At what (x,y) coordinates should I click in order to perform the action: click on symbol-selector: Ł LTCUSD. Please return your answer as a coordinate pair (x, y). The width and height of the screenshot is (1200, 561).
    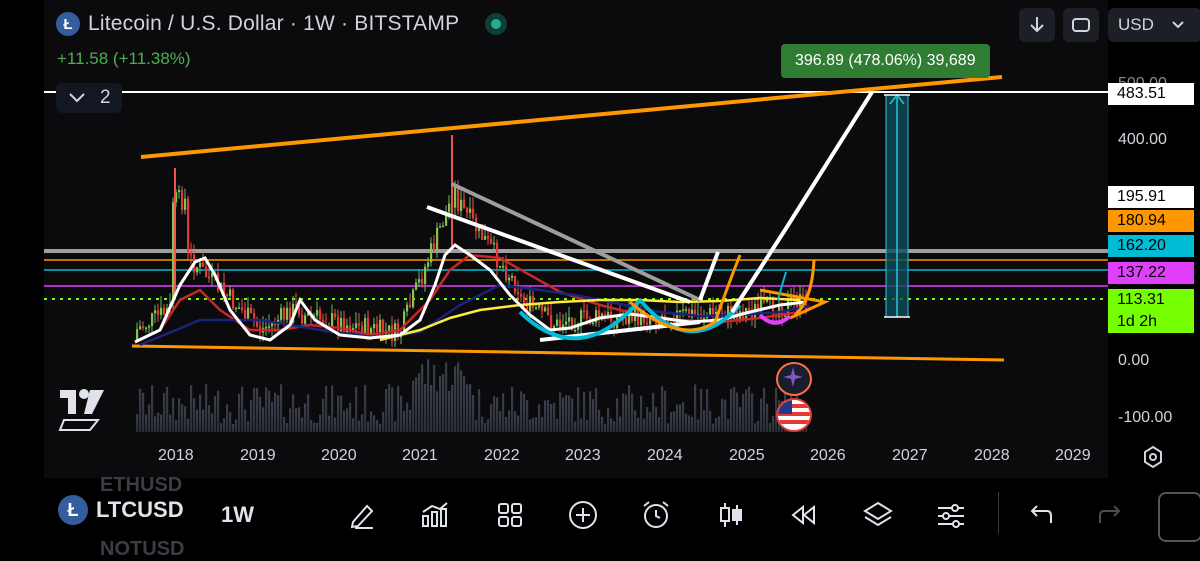
    Looking at the image, I should click on (121, 510).